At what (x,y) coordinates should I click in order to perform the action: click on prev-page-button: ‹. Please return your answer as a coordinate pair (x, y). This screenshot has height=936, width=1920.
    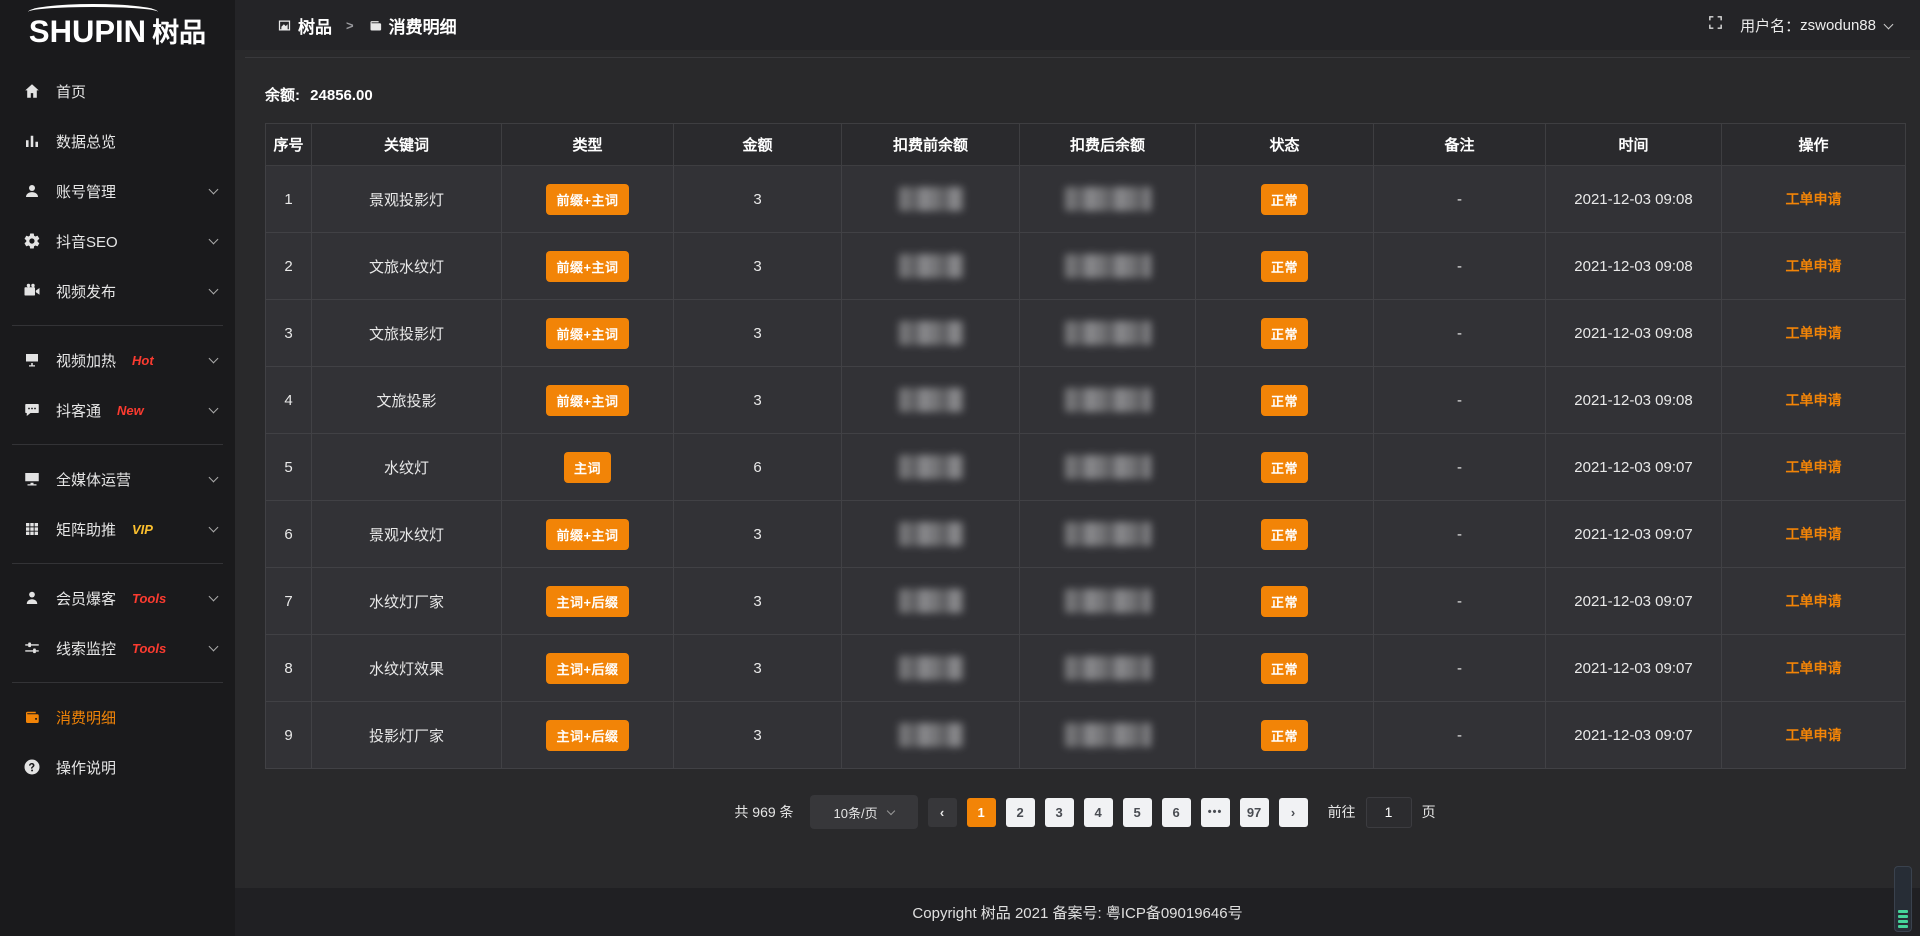
    Looking at the image, I should click on (942, 812).